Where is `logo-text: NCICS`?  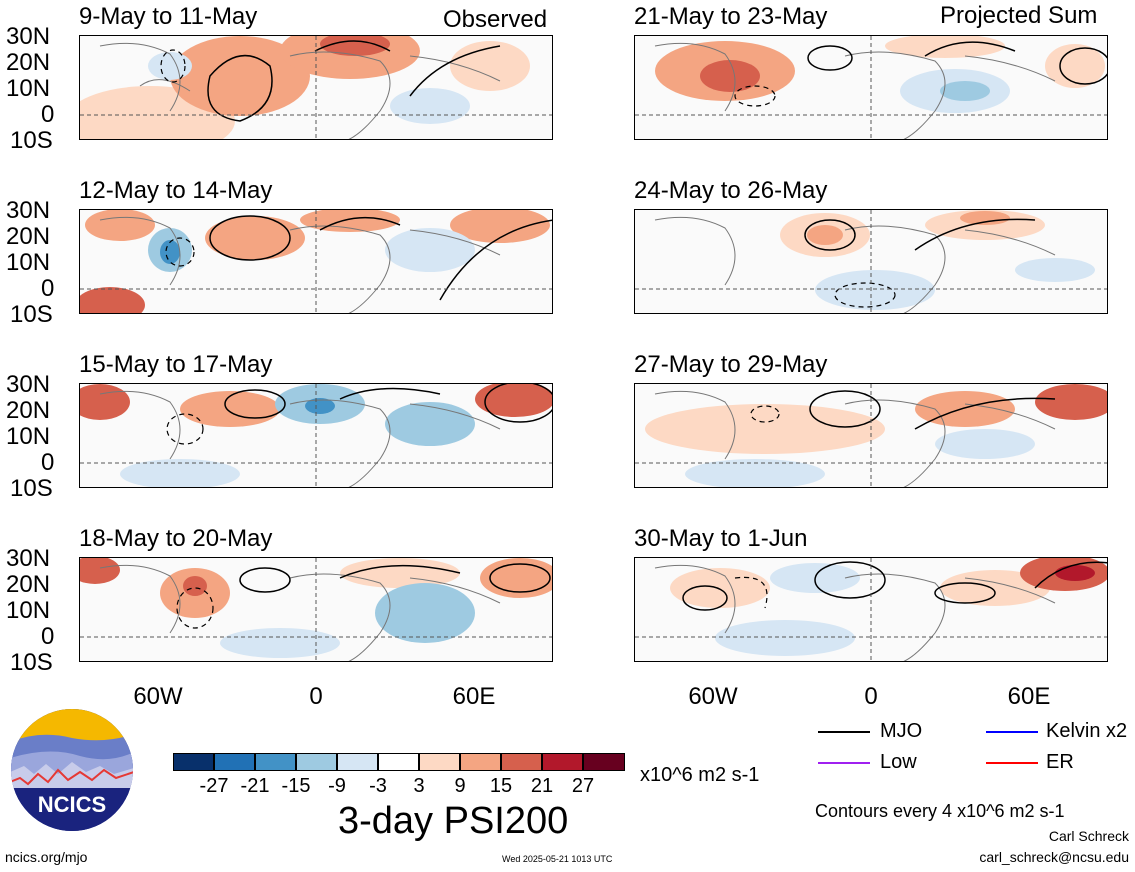
logo-text: NCICS is located at coordinates (72, 804).